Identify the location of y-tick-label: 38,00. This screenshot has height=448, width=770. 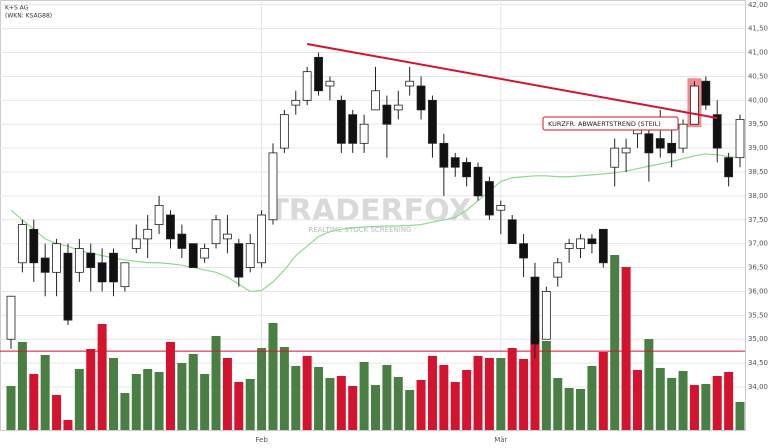
(758, 196).